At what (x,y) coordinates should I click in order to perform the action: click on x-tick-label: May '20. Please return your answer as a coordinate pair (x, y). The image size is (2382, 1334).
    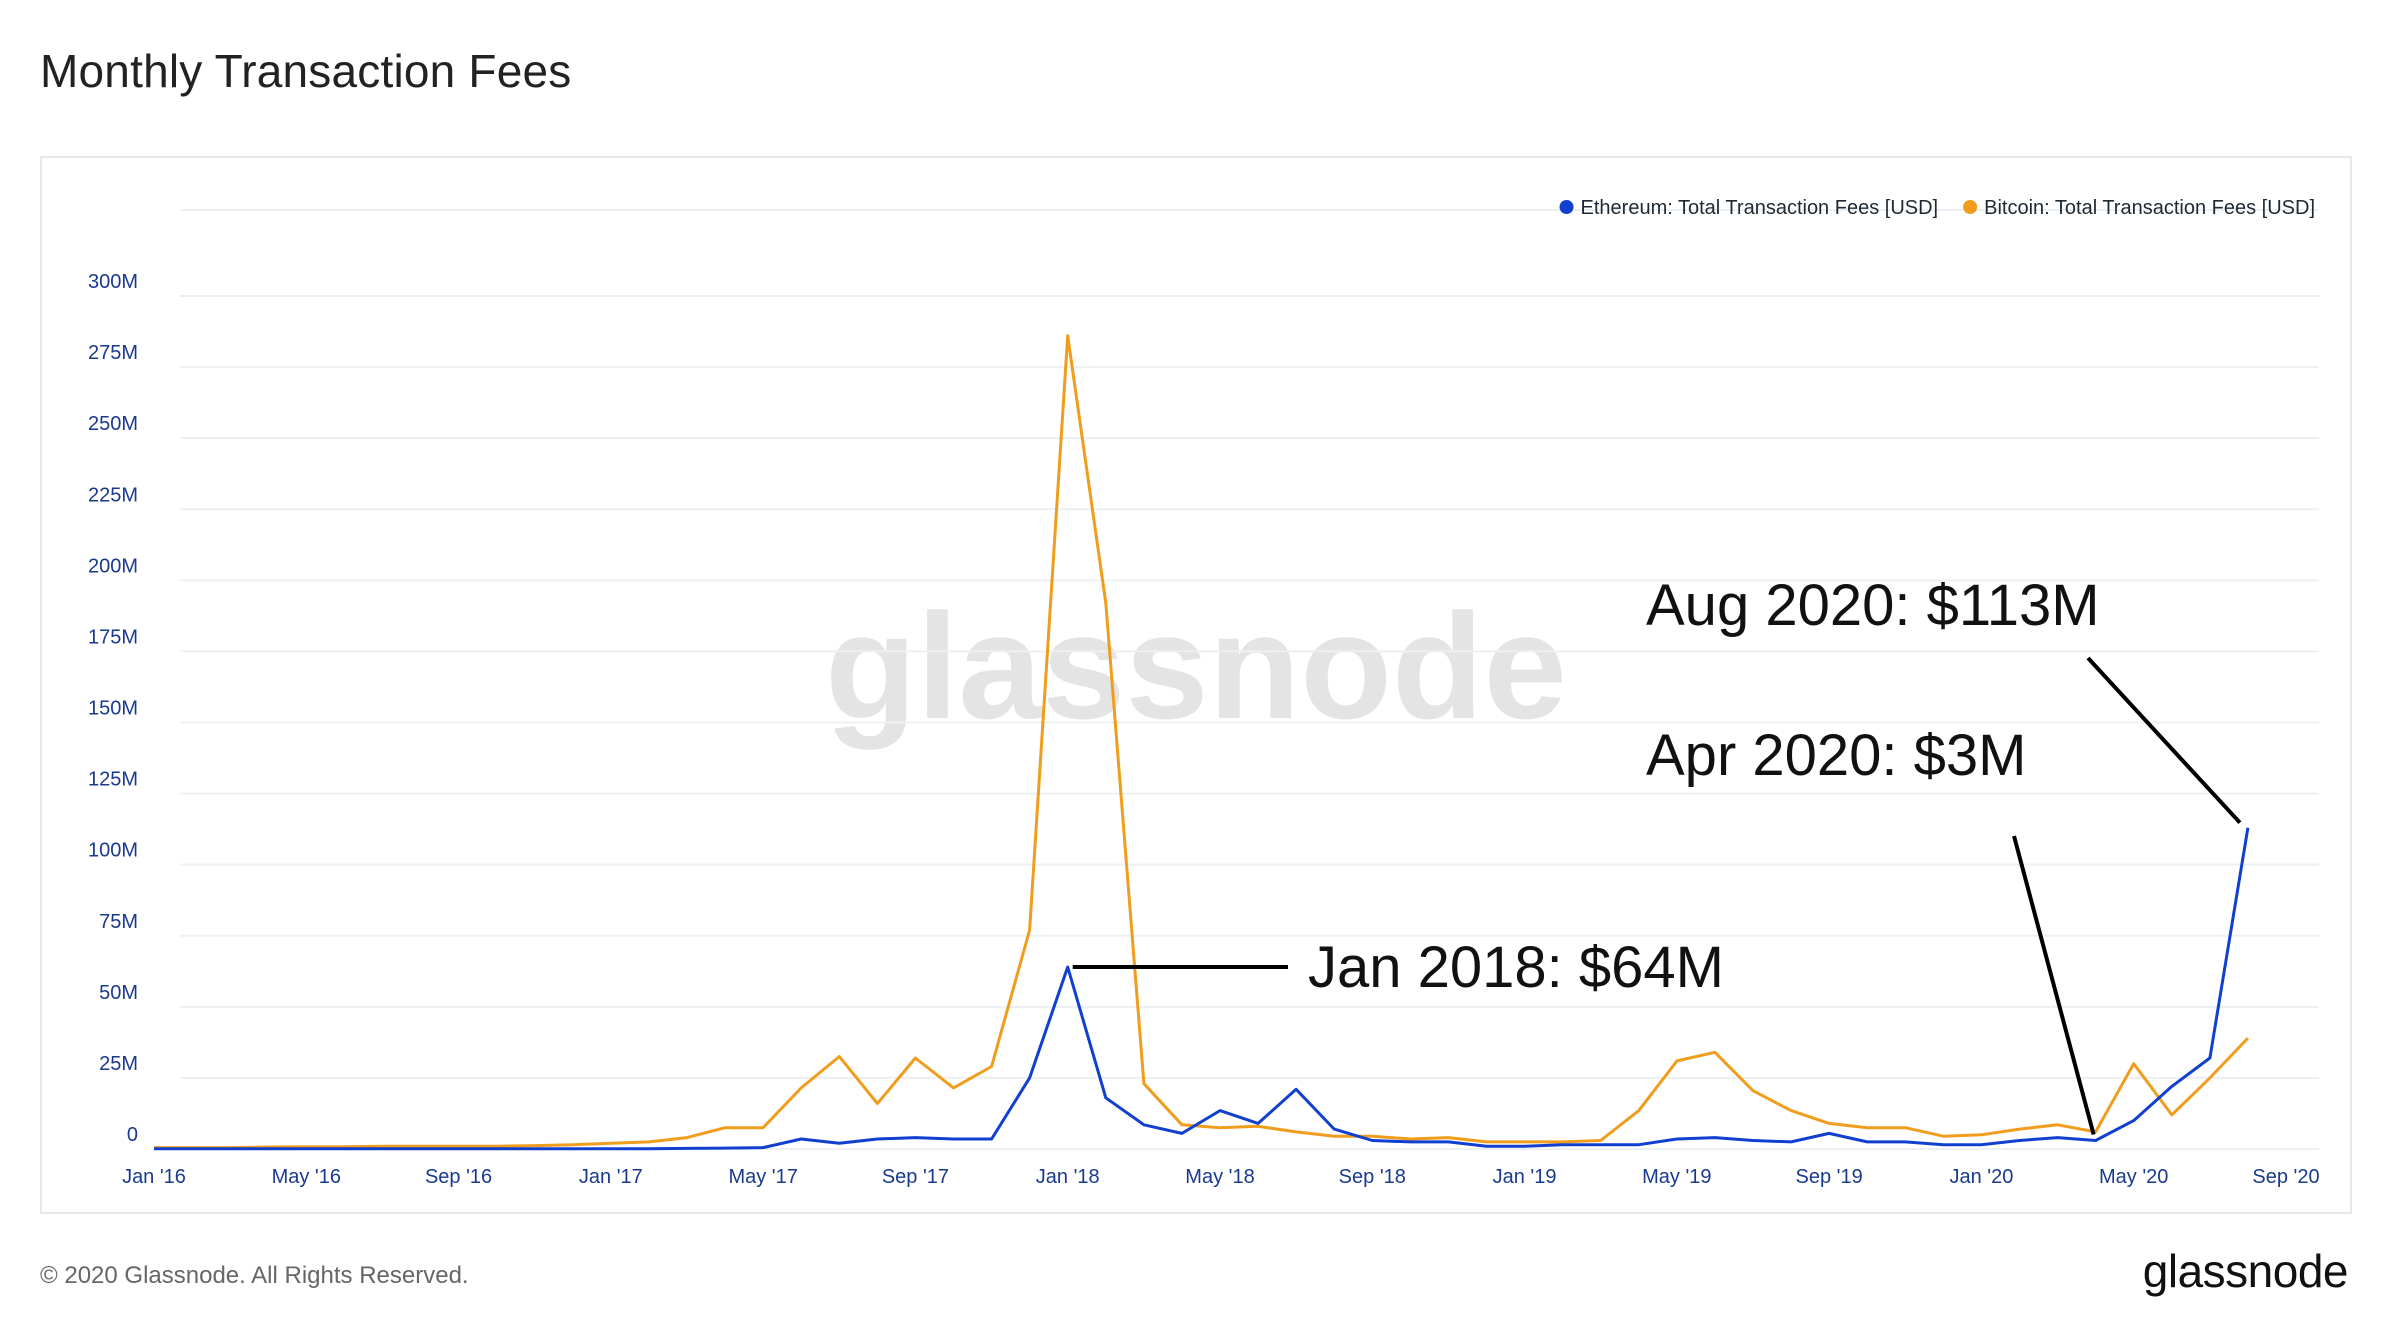
    Looking at the image, I should click on (2133, 1177).